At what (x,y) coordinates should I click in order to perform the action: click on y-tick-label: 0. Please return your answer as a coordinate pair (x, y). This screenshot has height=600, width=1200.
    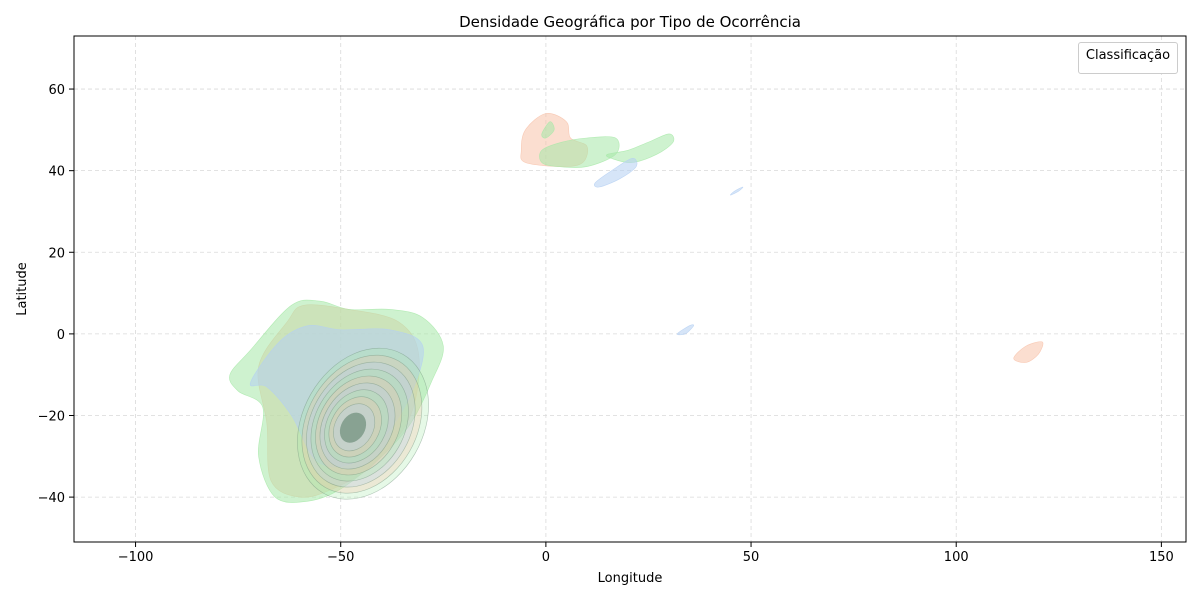
    Looking at the image, I should click on (61, 335).